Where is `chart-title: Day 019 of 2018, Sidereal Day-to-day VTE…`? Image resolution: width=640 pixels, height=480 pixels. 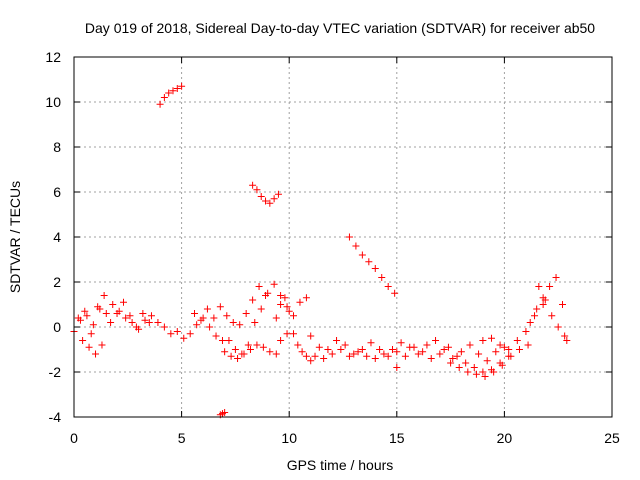
chart-title: Day 019 of 2018, Sidereal Day-to-day VTE… is located at coordinates (340, 28).